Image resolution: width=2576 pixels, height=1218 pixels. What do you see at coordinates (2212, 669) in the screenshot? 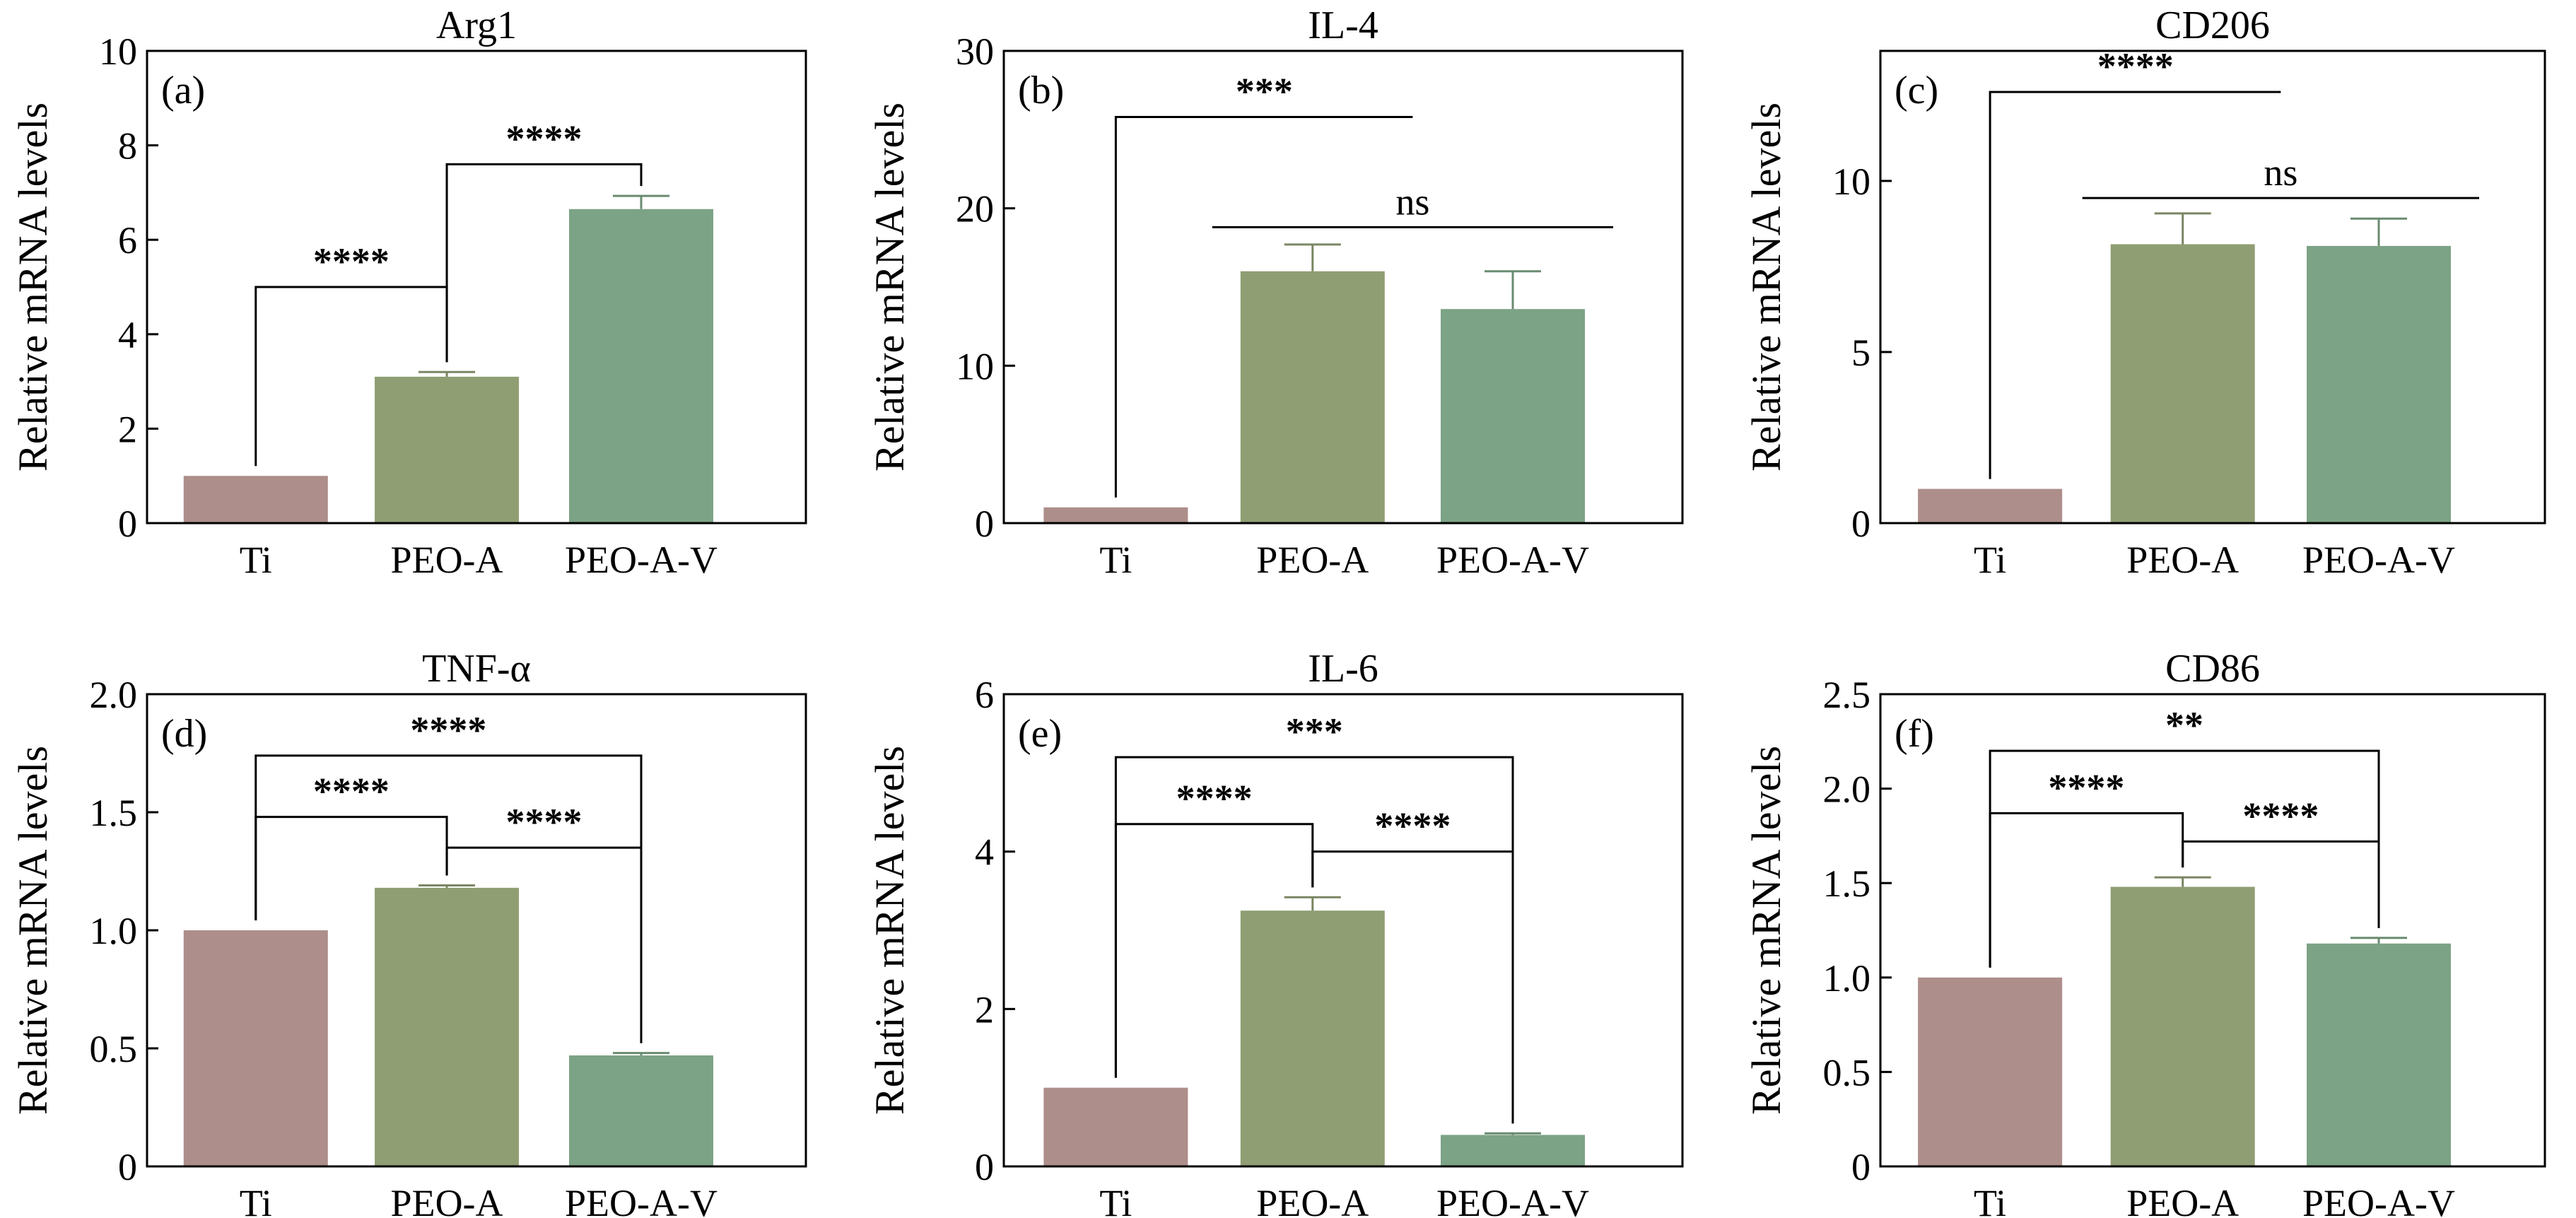
I see `chart-title: CD86` at bounding box center [2212, 669].